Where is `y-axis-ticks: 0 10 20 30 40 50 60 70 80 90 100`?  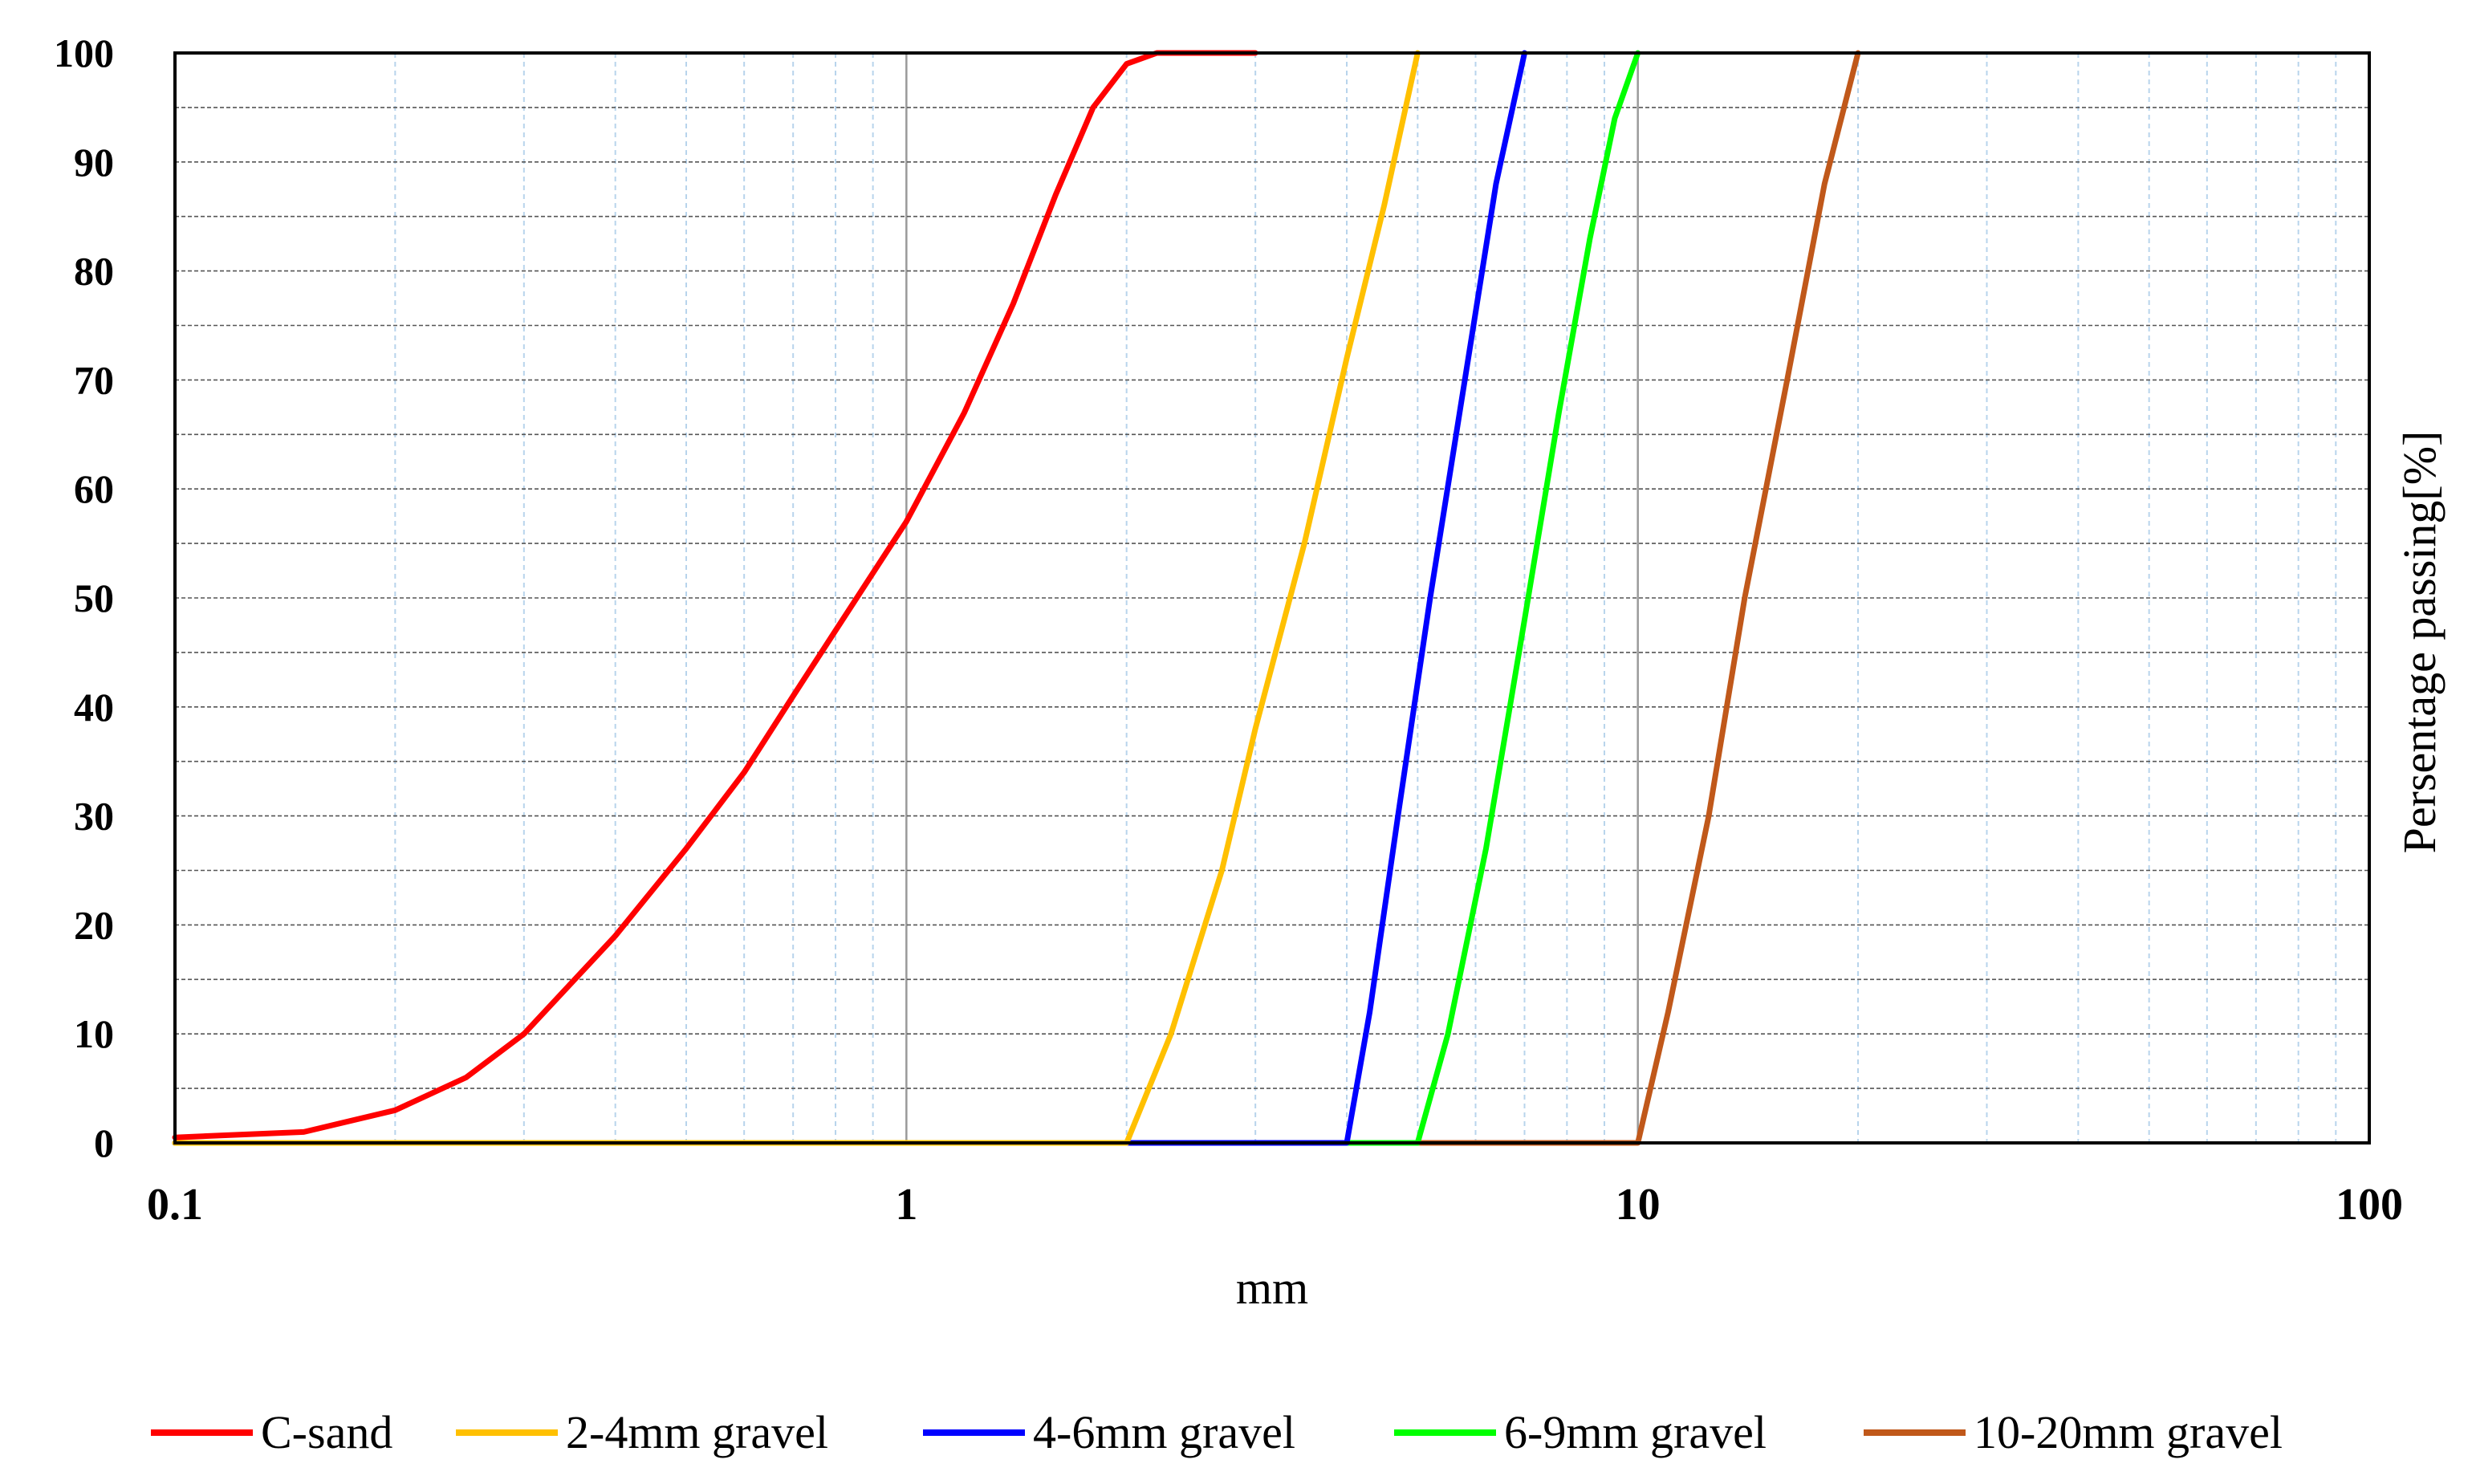
y-axis-ticks: 0 10 20 30 40 50 60 70 80 90 100 is located at coordinates (84, 597).